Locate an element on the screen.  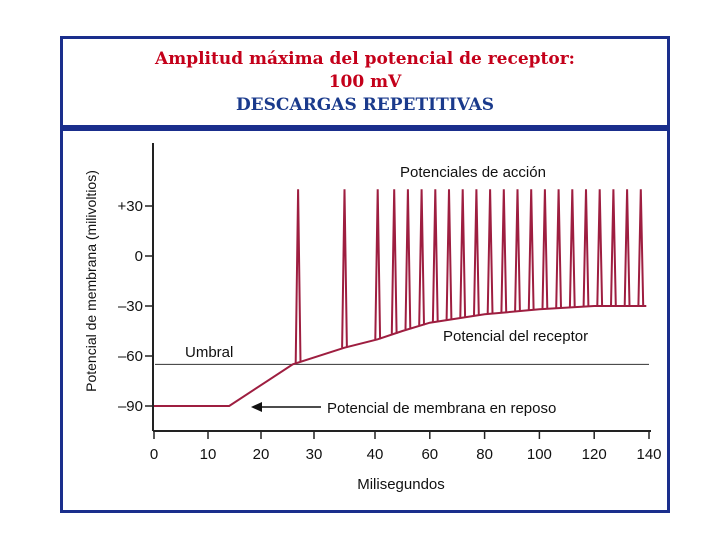
y-axis-label: Potencial de membrana (milivoltios) is located at coordinates (91, 281).